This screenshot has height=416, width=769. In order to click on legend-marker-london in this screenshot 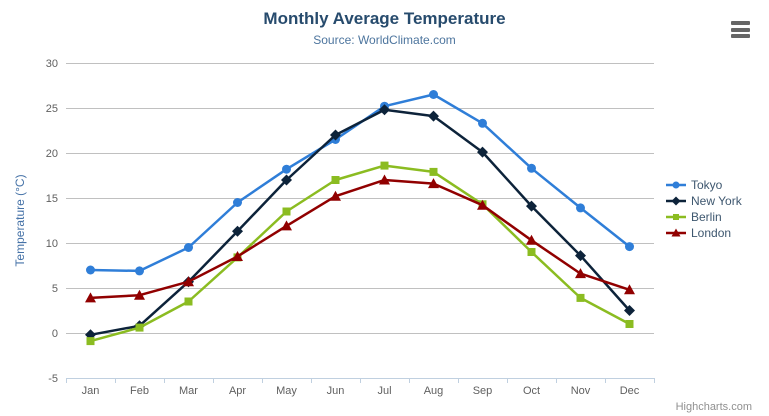, I will do `click(676, 232)`.